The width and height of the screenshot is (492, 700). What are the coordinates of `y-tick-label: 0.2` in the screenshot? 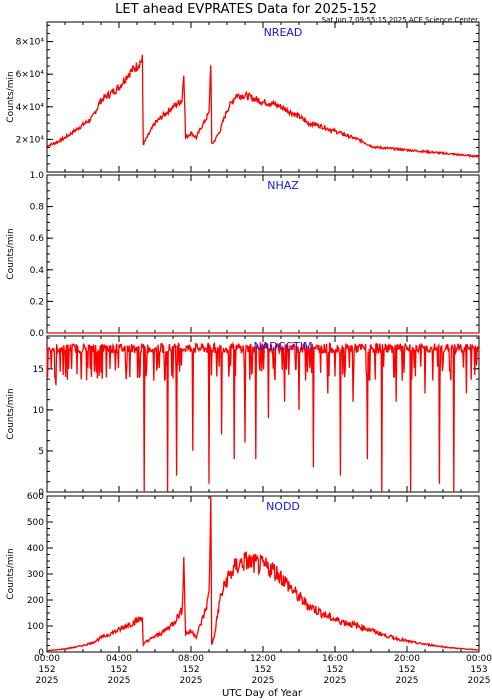 It's located at (37, 302).